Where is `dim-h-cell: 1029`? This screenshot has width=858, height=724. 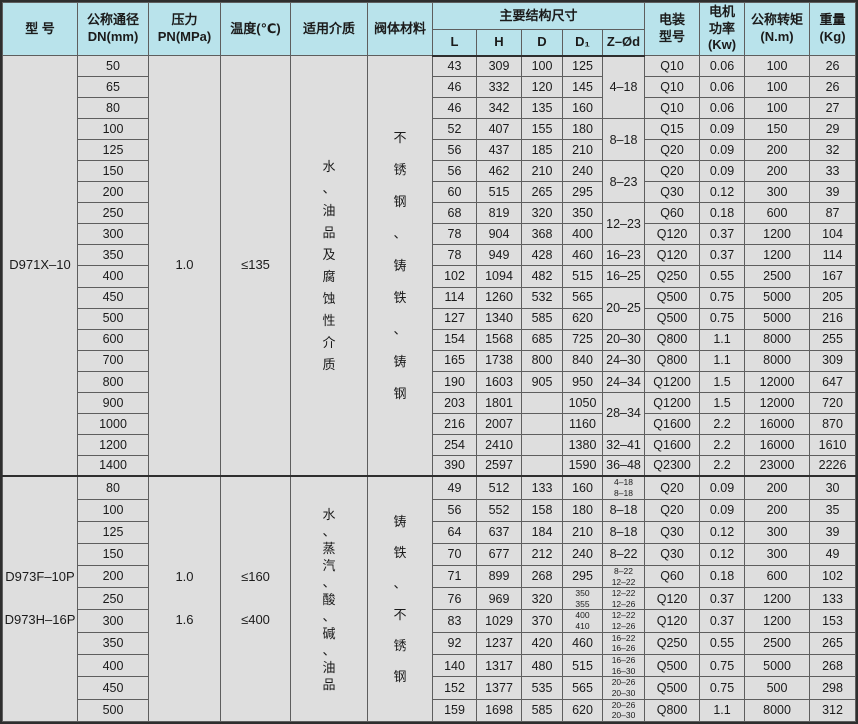 dim-h-cell: 1029 is located at coordinates (499, 621).